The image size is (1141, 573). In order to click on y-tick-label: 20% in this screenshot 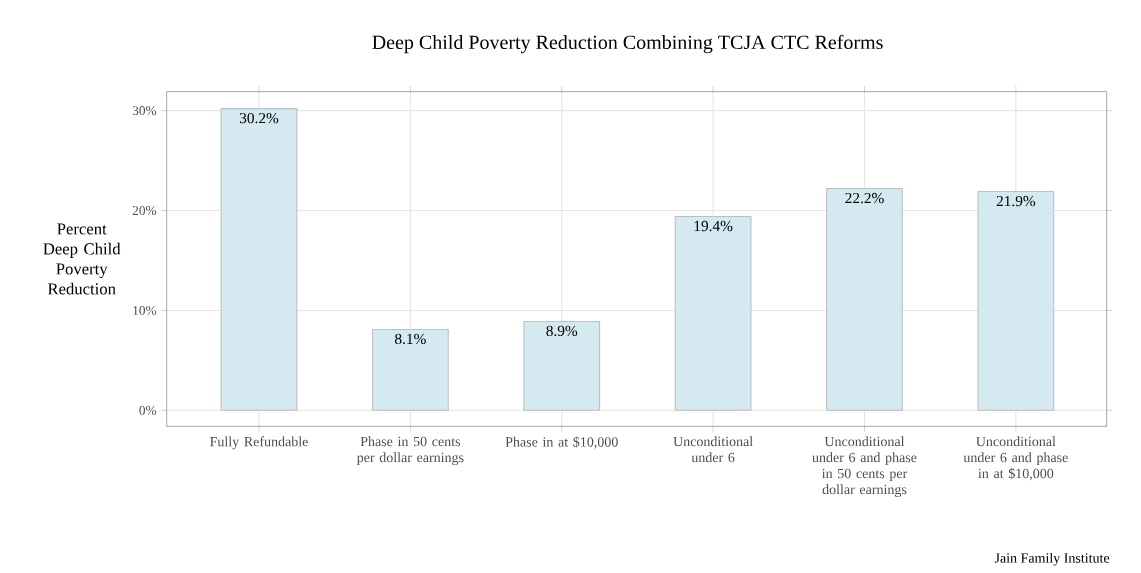, I will do `click(144, 211)`.